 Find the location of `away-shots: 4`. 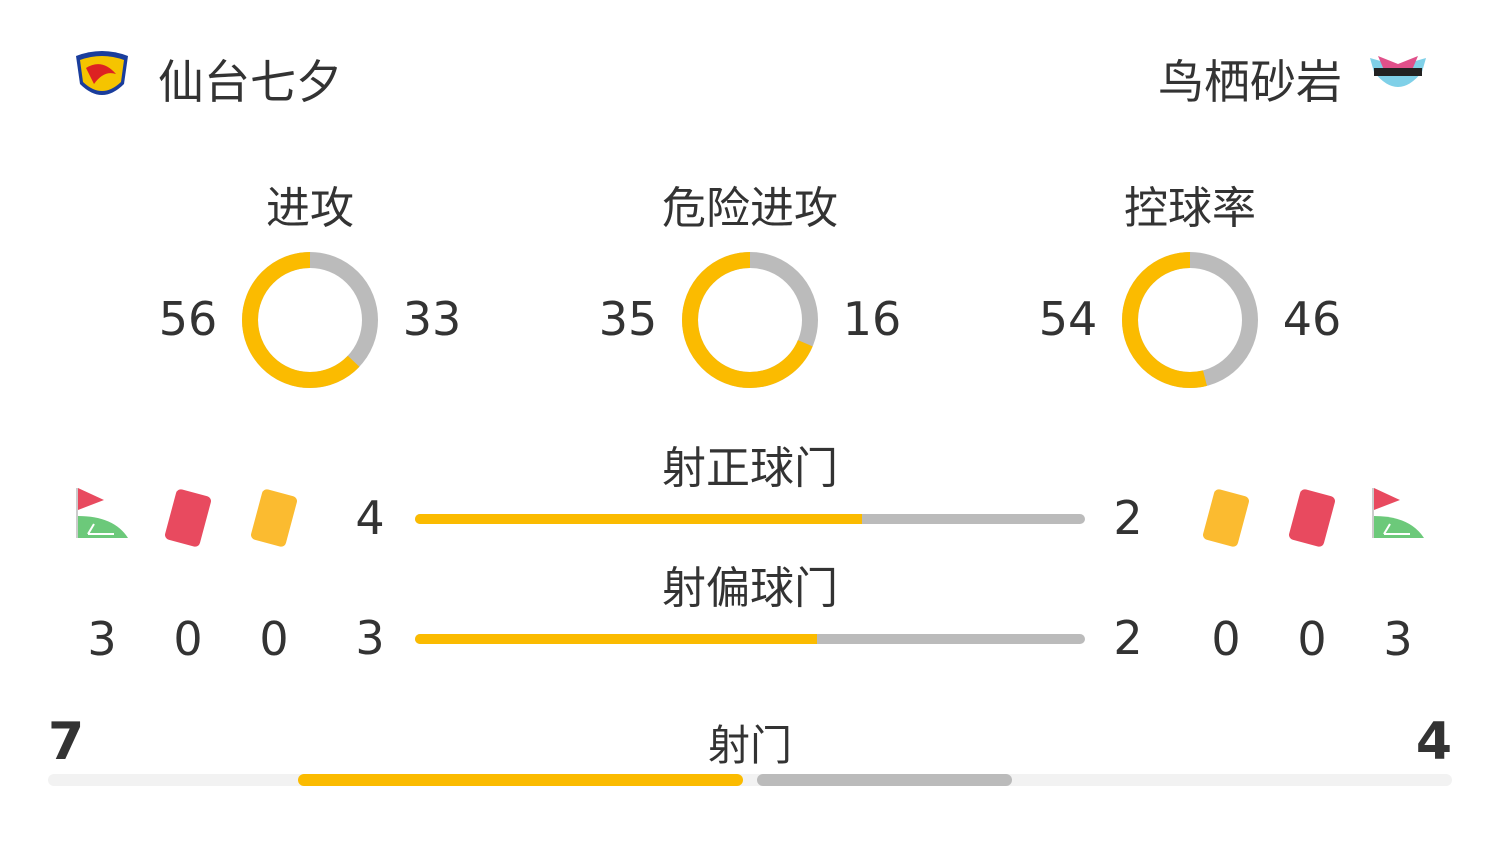

away-shots: 4 is located at coordinates (1433, 742).